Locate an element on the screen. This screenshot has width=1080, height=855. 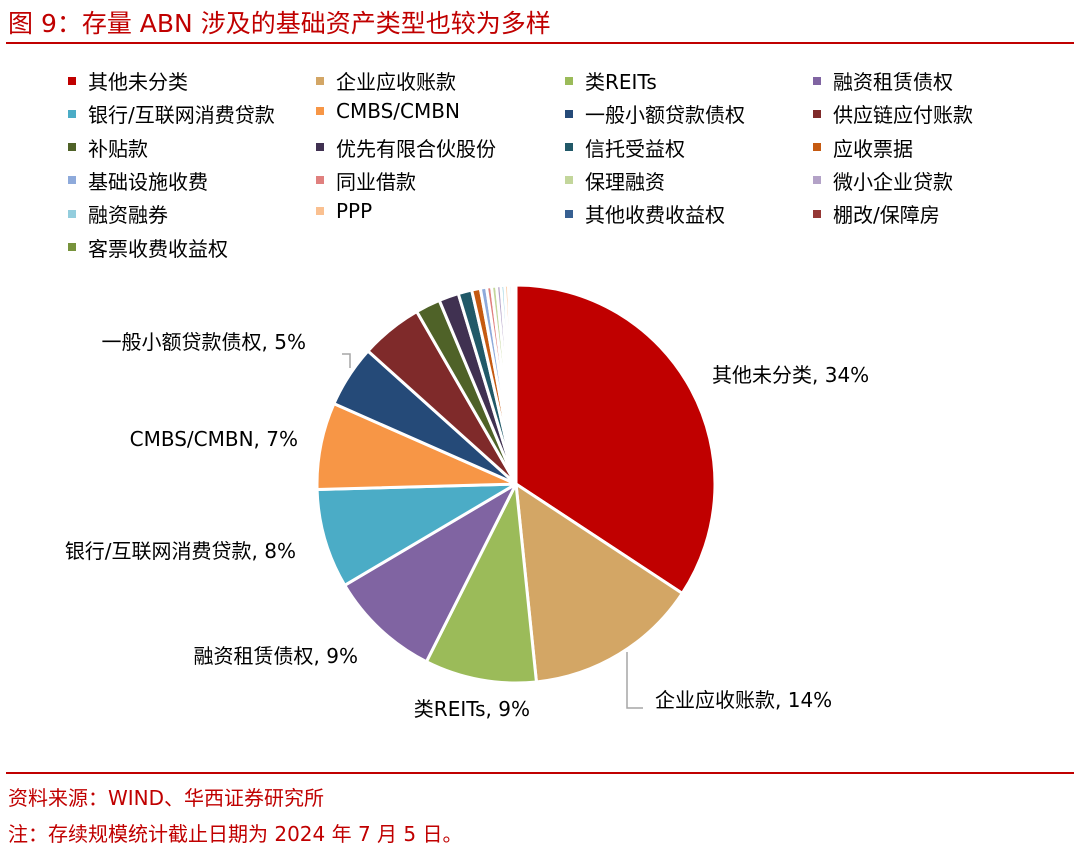
legend-item: 同业借款 is located at coordinates (366, 180).